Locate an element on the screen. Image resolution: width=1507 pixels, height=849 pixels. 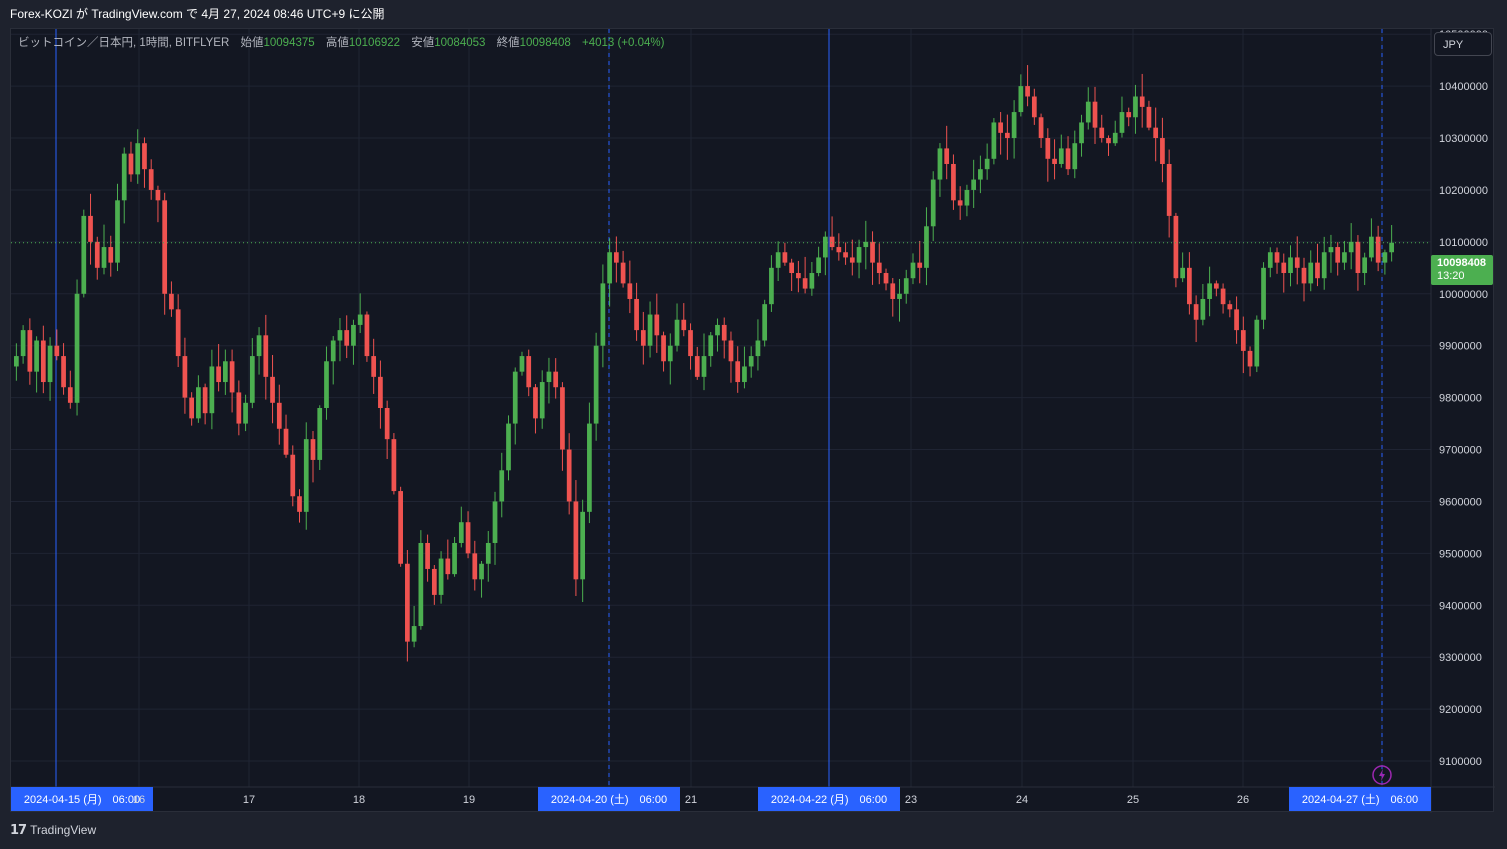
x-tick-label: 2024-04-15 (月) 06:00 is located at coordinates (82, 800).